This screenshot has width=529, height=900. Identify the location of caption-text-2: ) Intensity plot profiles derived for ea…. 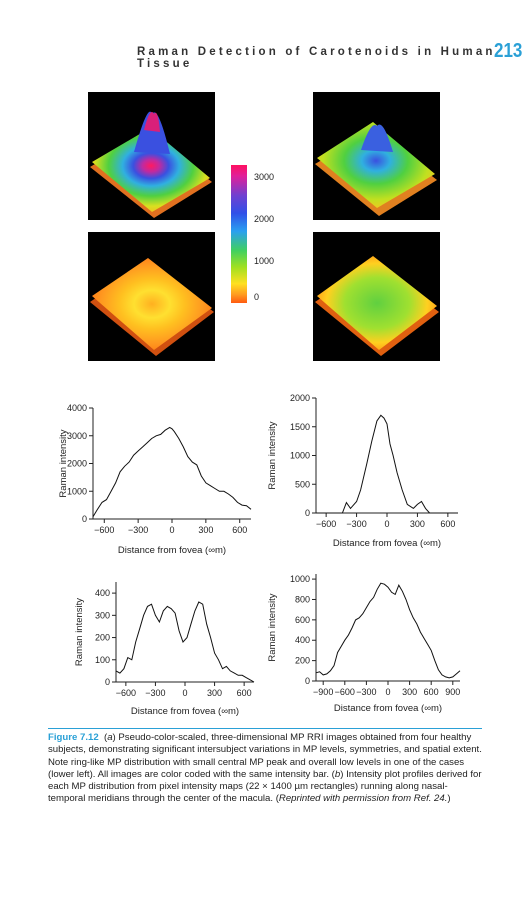
(265, 786).